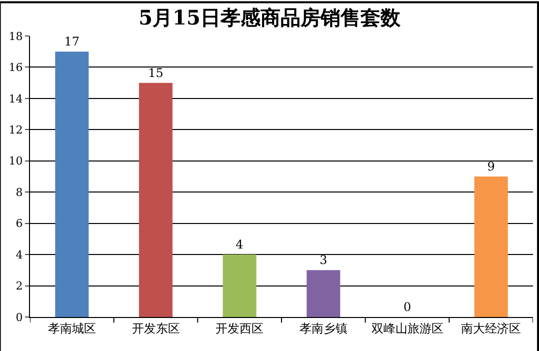 The image size is (539, 351). What do you see at coordinates (15, 67) in the screenshot?
I see `y-tick-label: 16` at bounding box center [15, 67].